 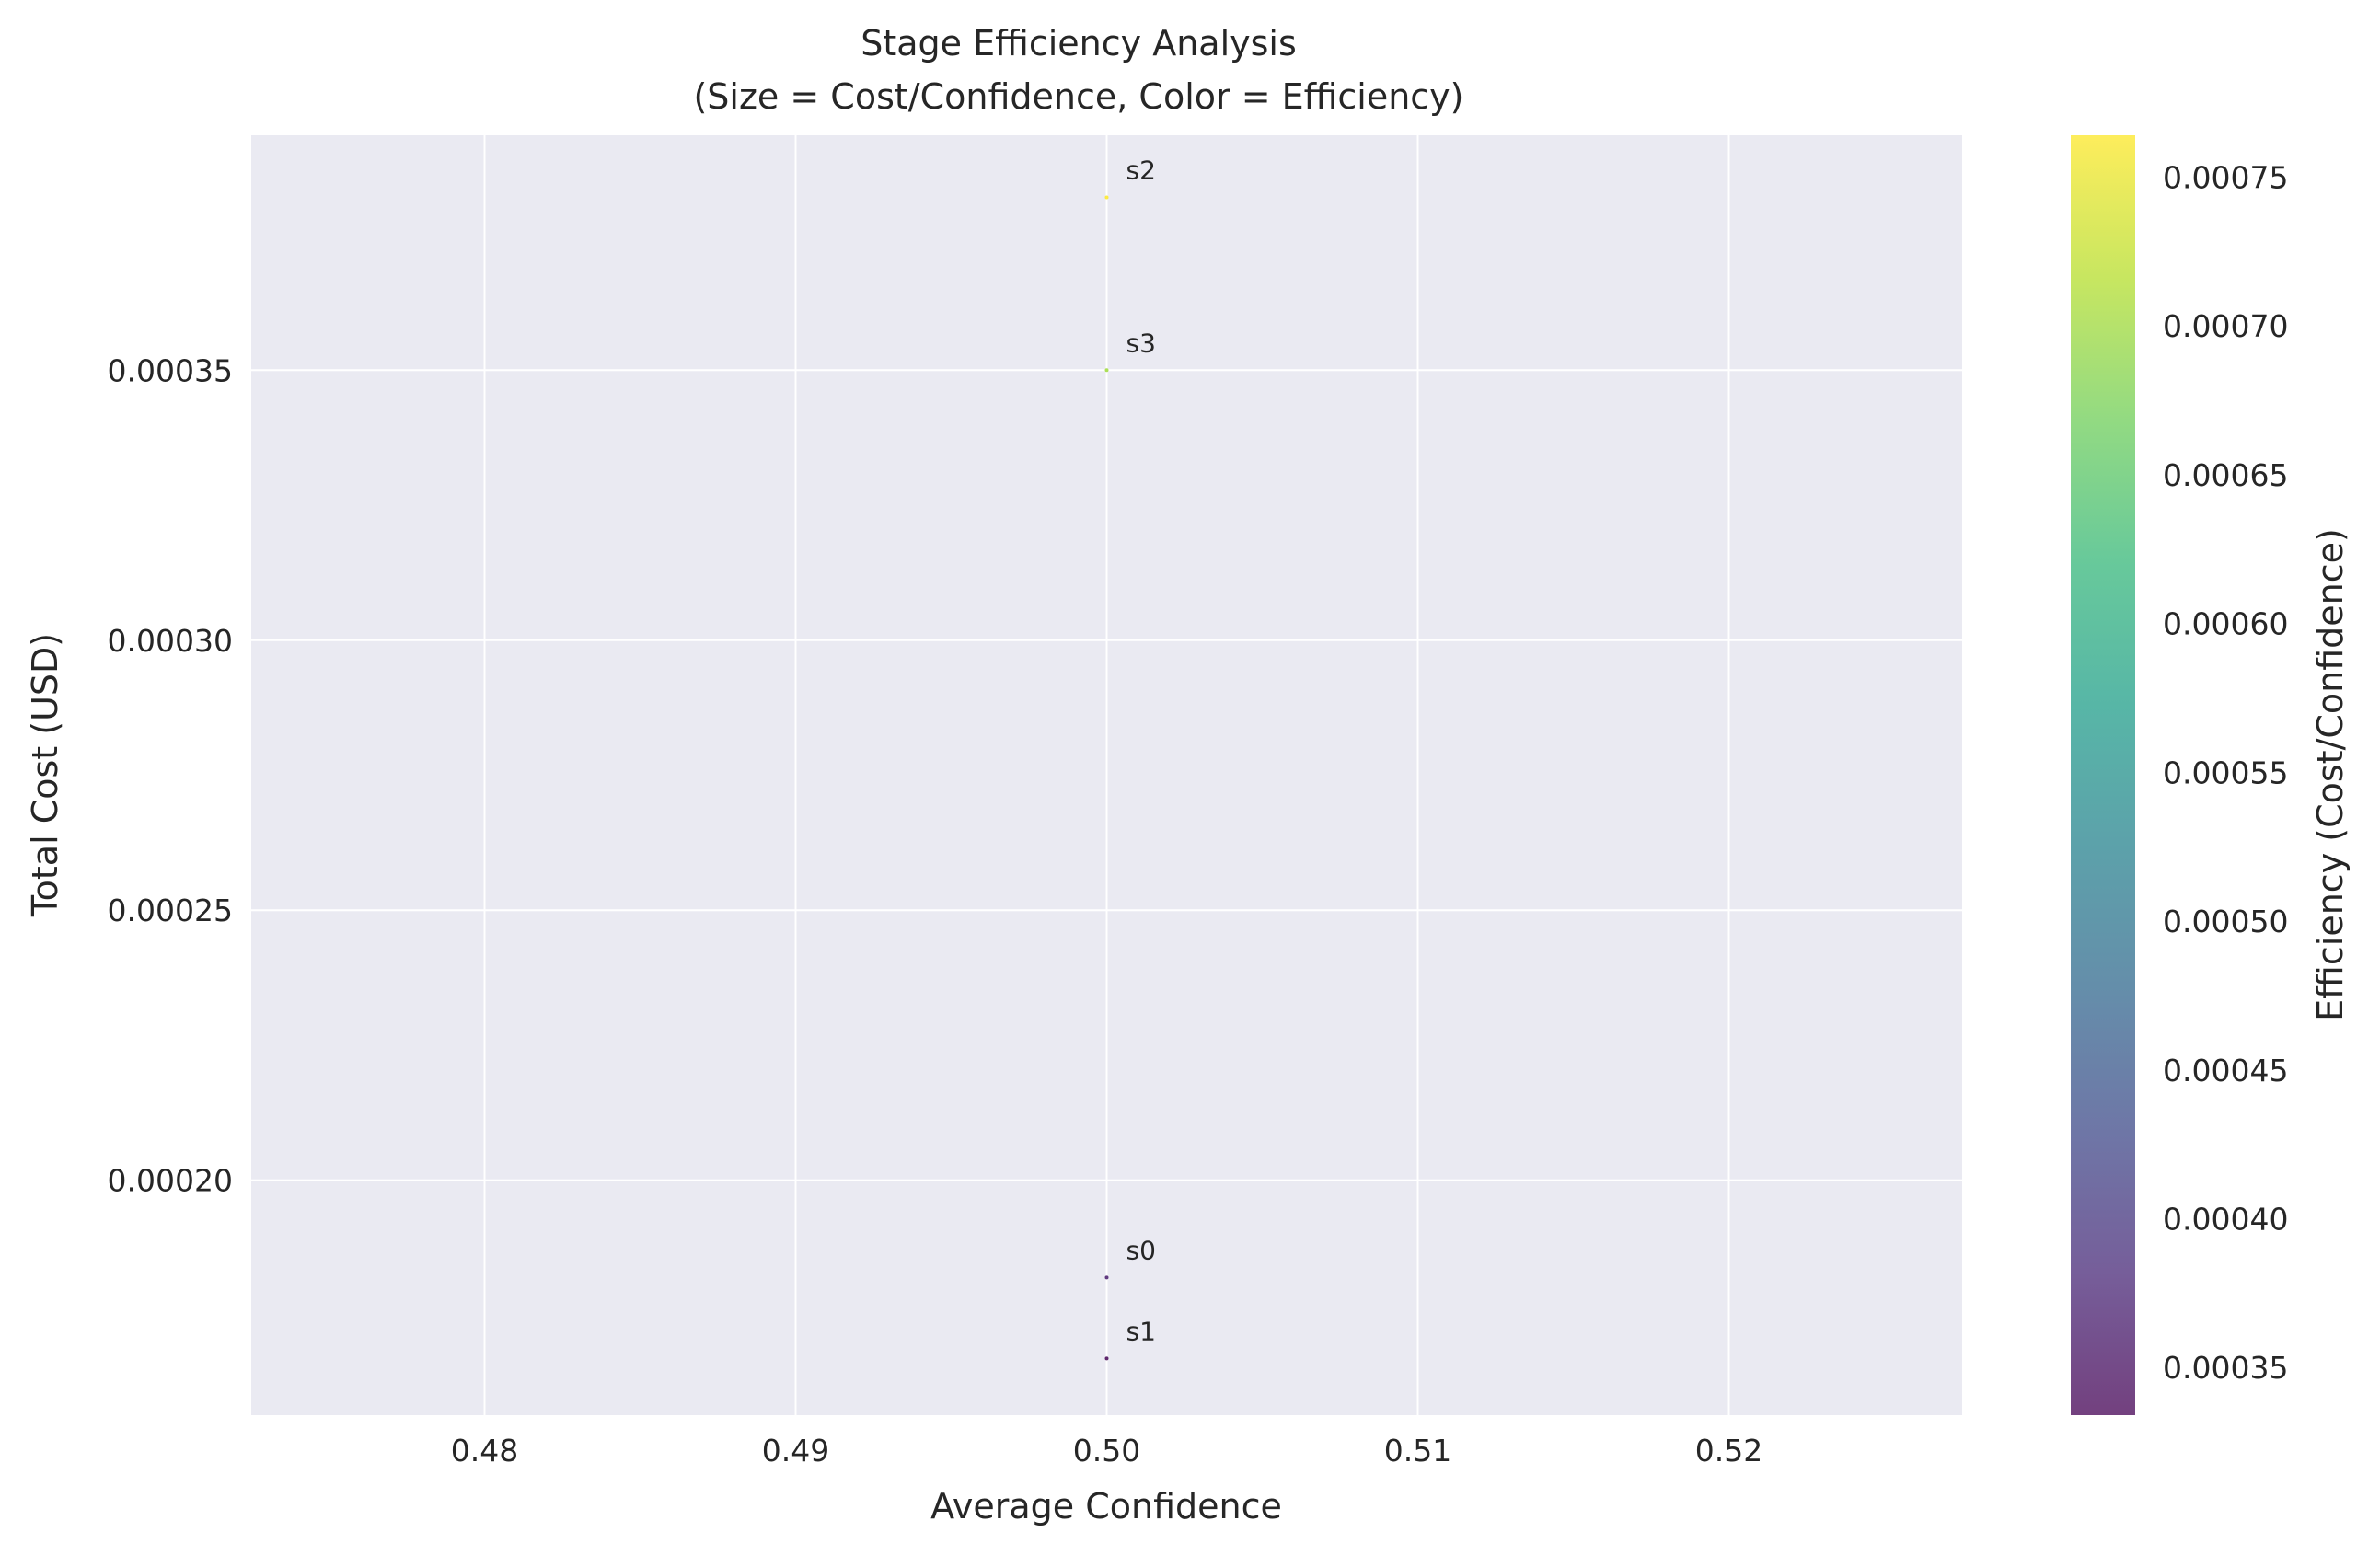 I want to click on y-tick-label: 0.00035, so click(x=170, y=370).